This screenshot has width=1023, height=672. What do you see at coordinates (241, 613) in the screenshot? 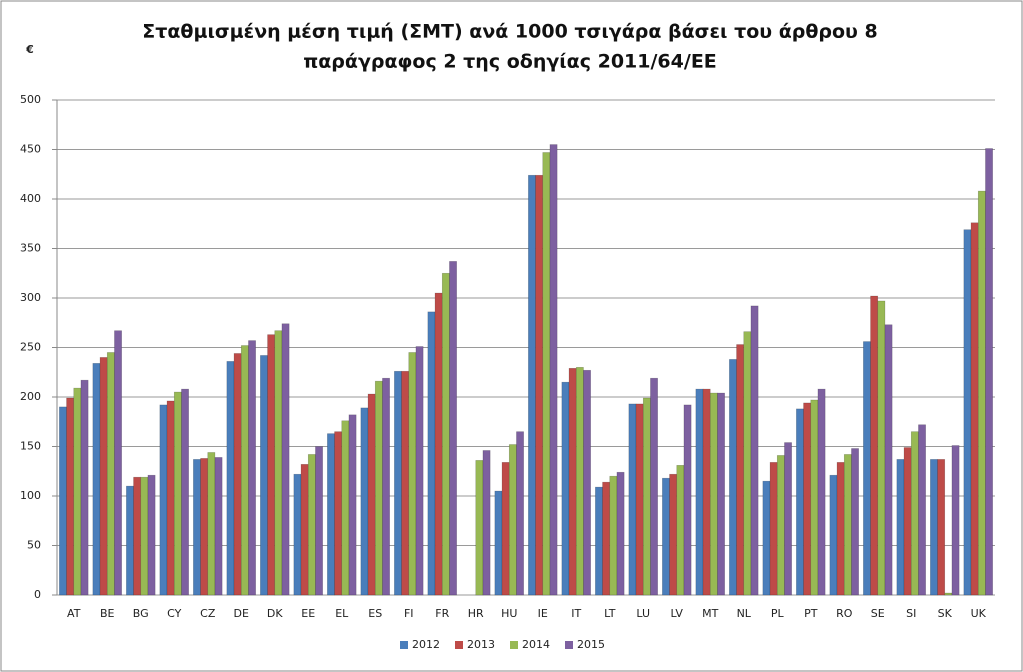
I see `x-tick-label: DE` at bounding box center [241, 613].